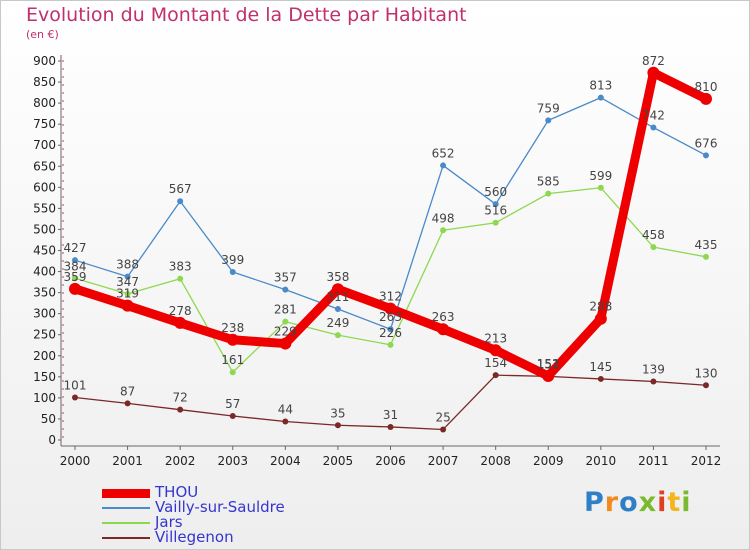 This screenshot has width=750, height=550. Describe the element at coordinates (390, 415) in the screenshot. I see `data-label: 31` at that location.